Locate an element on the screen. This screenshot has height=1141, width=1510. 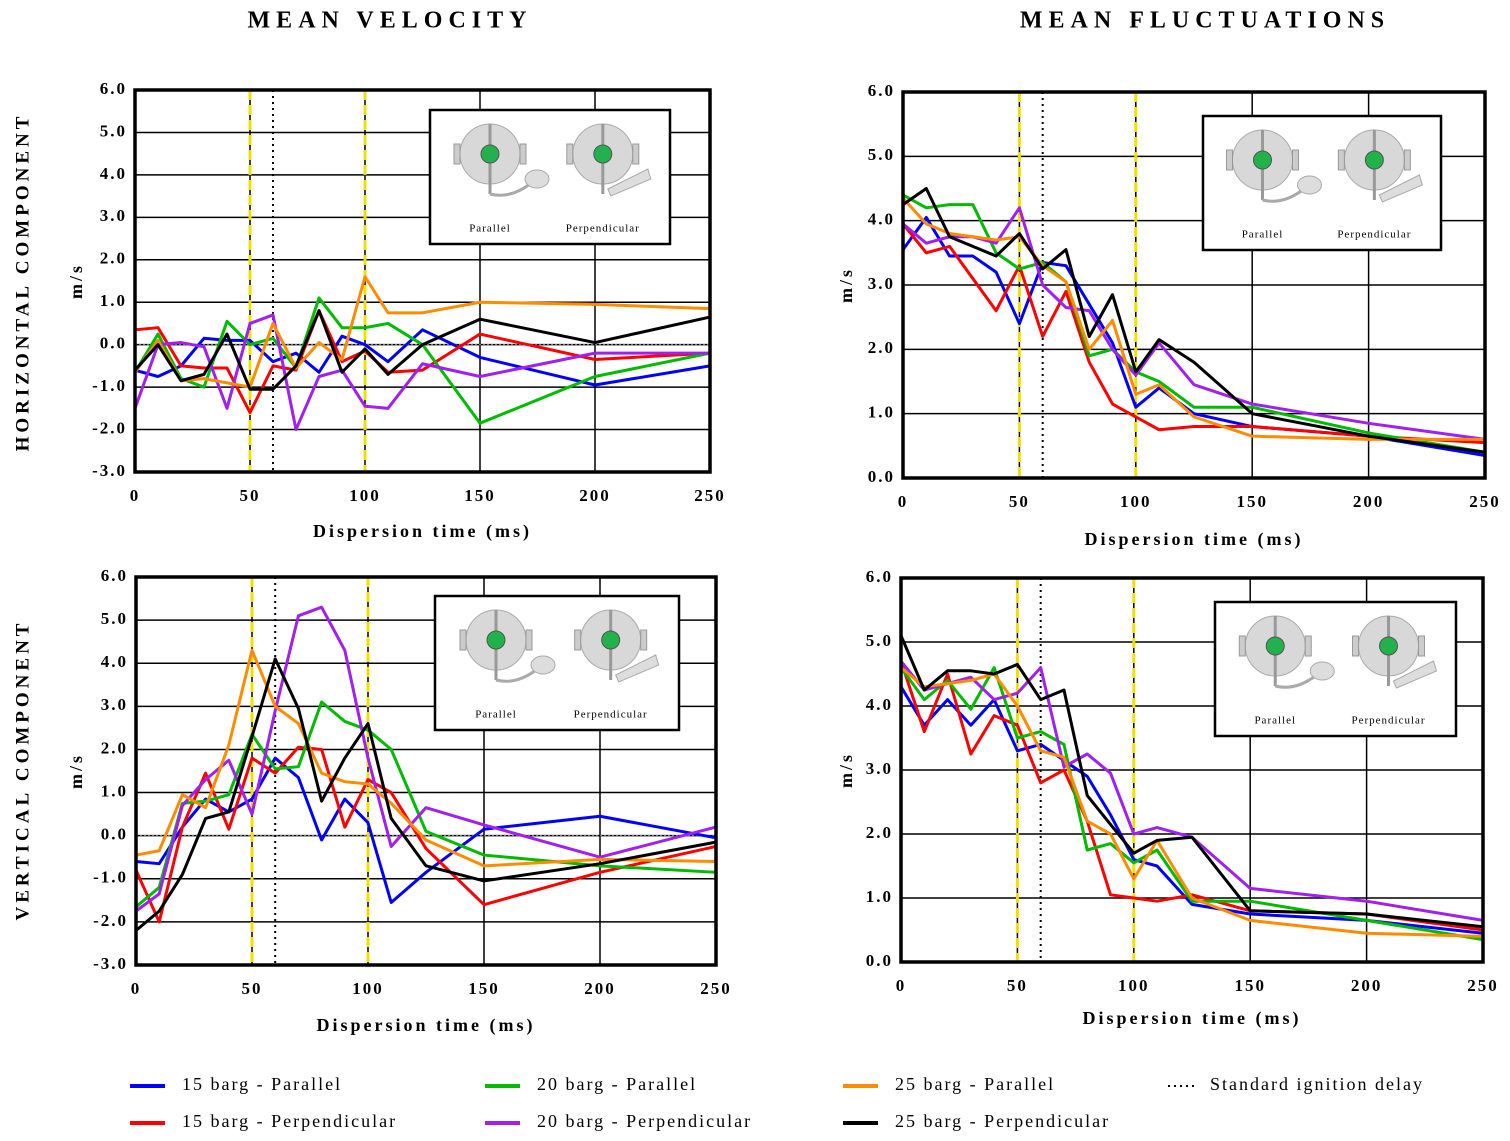
legend-label: 20 barg - Perpendicular is located at coordinates (644, 1121).